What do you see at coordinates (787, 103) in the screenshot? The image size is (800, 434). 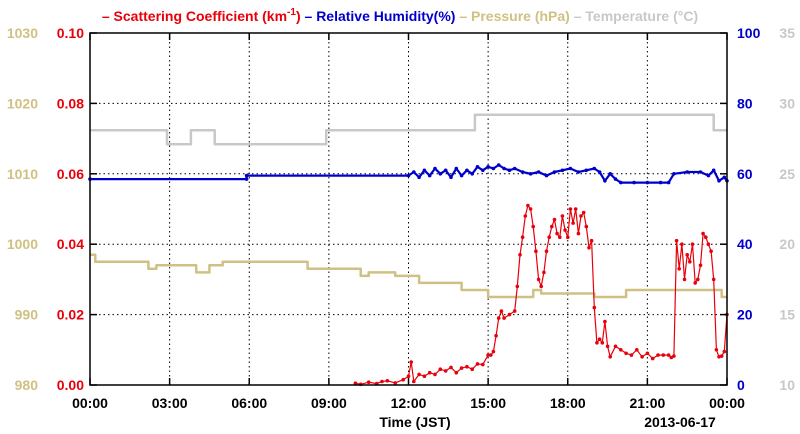 I see `temperature-tick-label: 30` at bounding box center [787, 103].